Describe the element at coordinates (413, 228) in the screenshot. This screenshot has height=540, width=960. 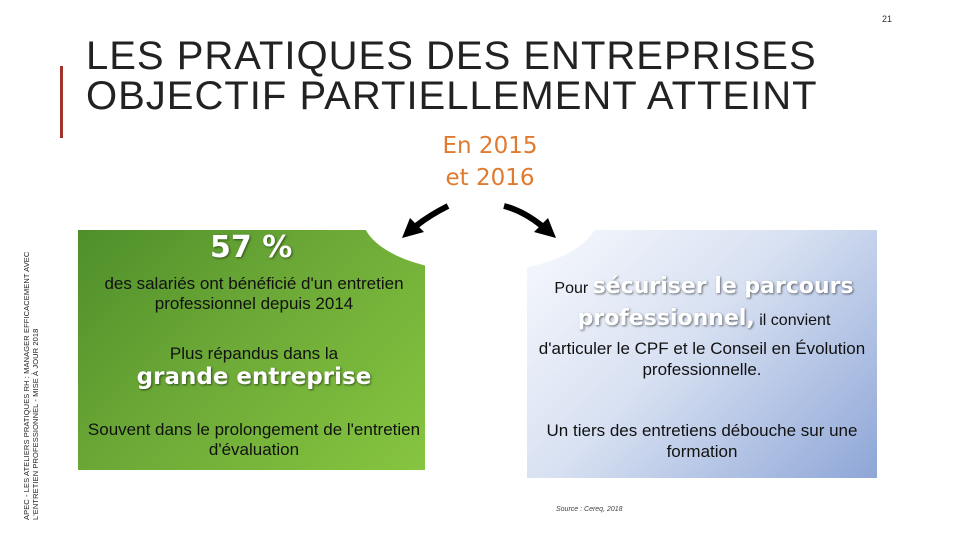
I see `left-arrowhead-icon` at that location.